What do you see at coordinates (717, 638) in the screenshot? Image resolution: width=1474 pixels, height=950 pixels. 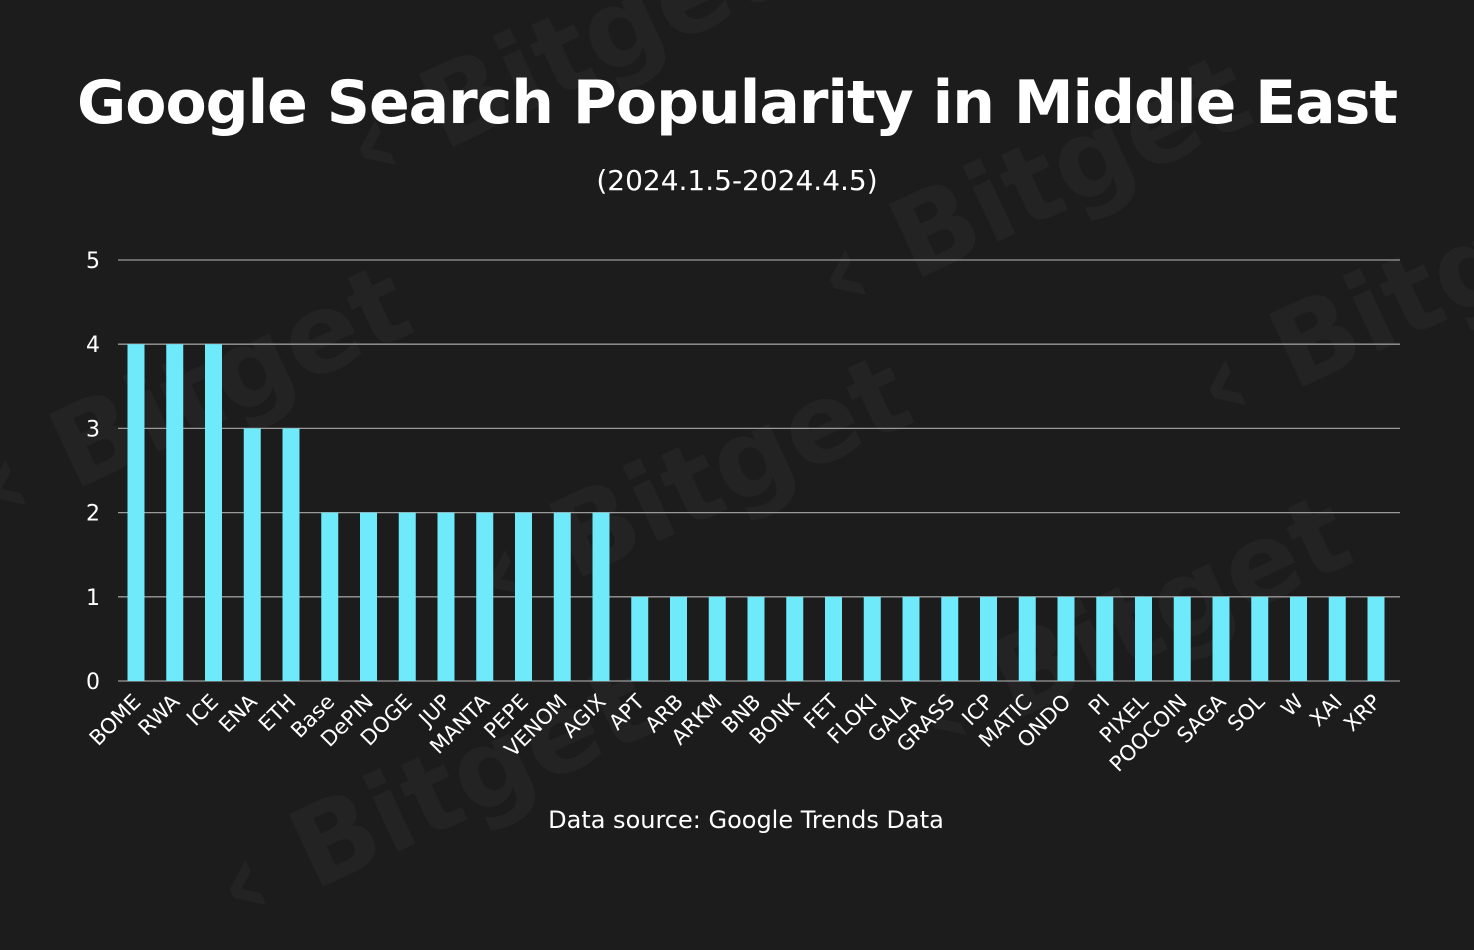 I see `bar-arkm` at bounding box center [717, 638].